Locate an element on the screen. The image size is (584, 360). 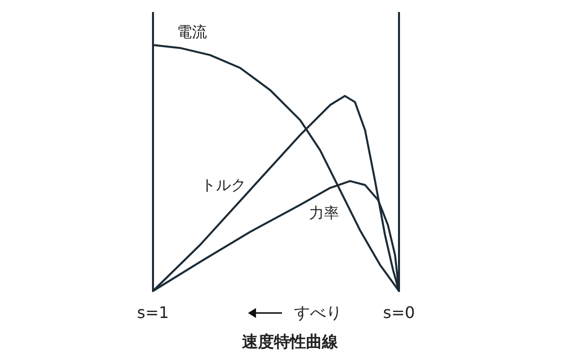
x-tick-label: s=1 is located at coordinates (153, 312).